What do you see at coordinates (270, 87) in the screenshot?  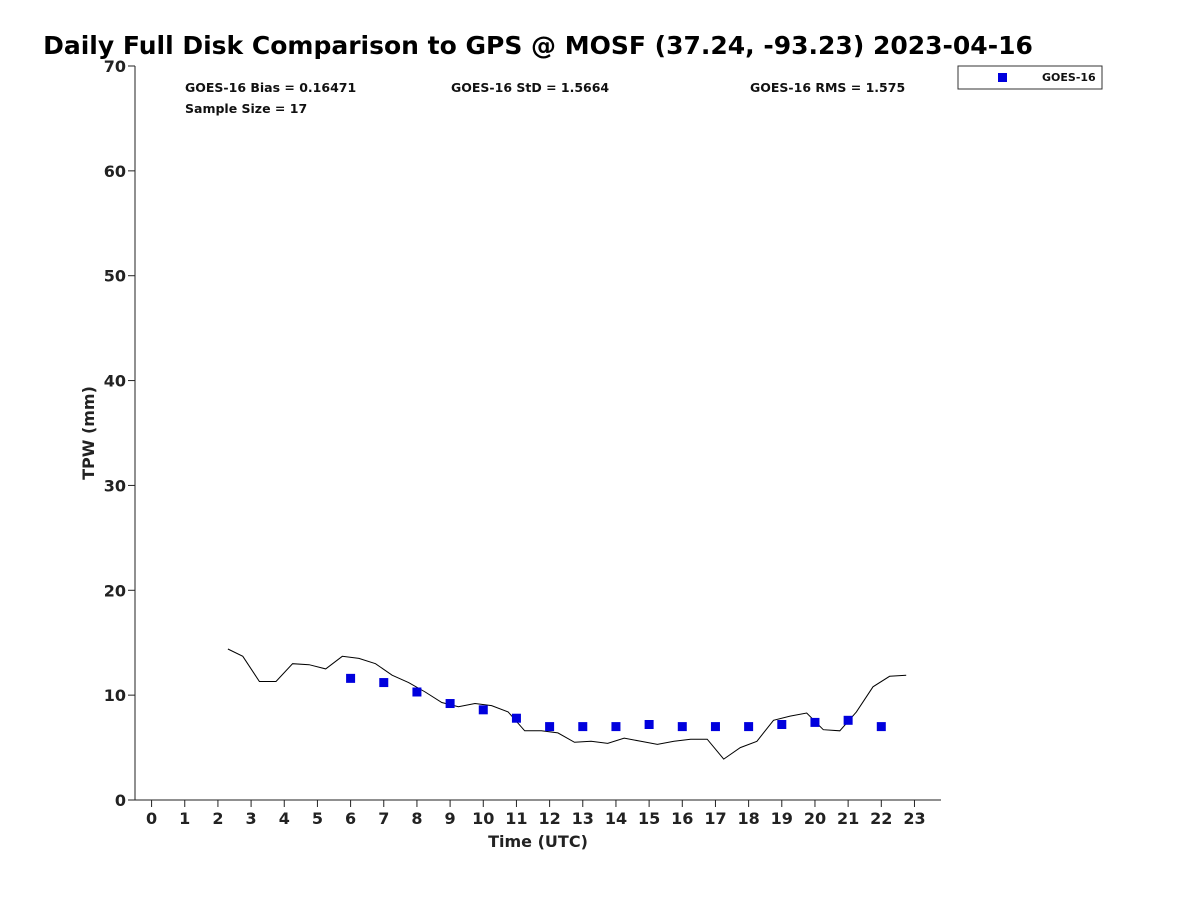 I see `stat-bias: GOES-16 Bias = 0.16471` at bounding box center [270, 87].